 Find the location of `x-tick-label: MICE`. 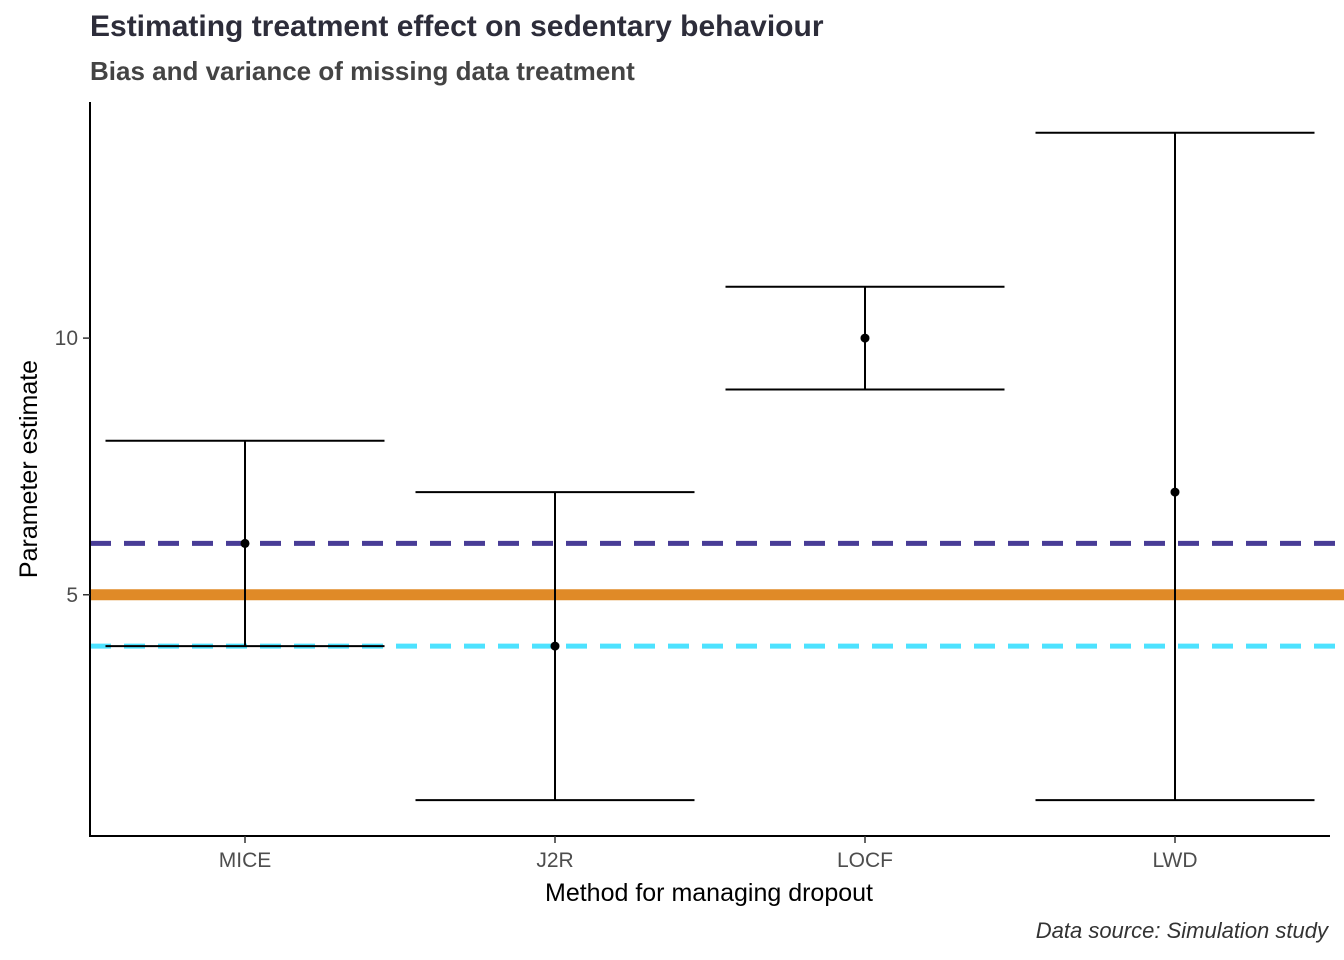

x-tick-label: MICE is located at coordinates (245, 860).